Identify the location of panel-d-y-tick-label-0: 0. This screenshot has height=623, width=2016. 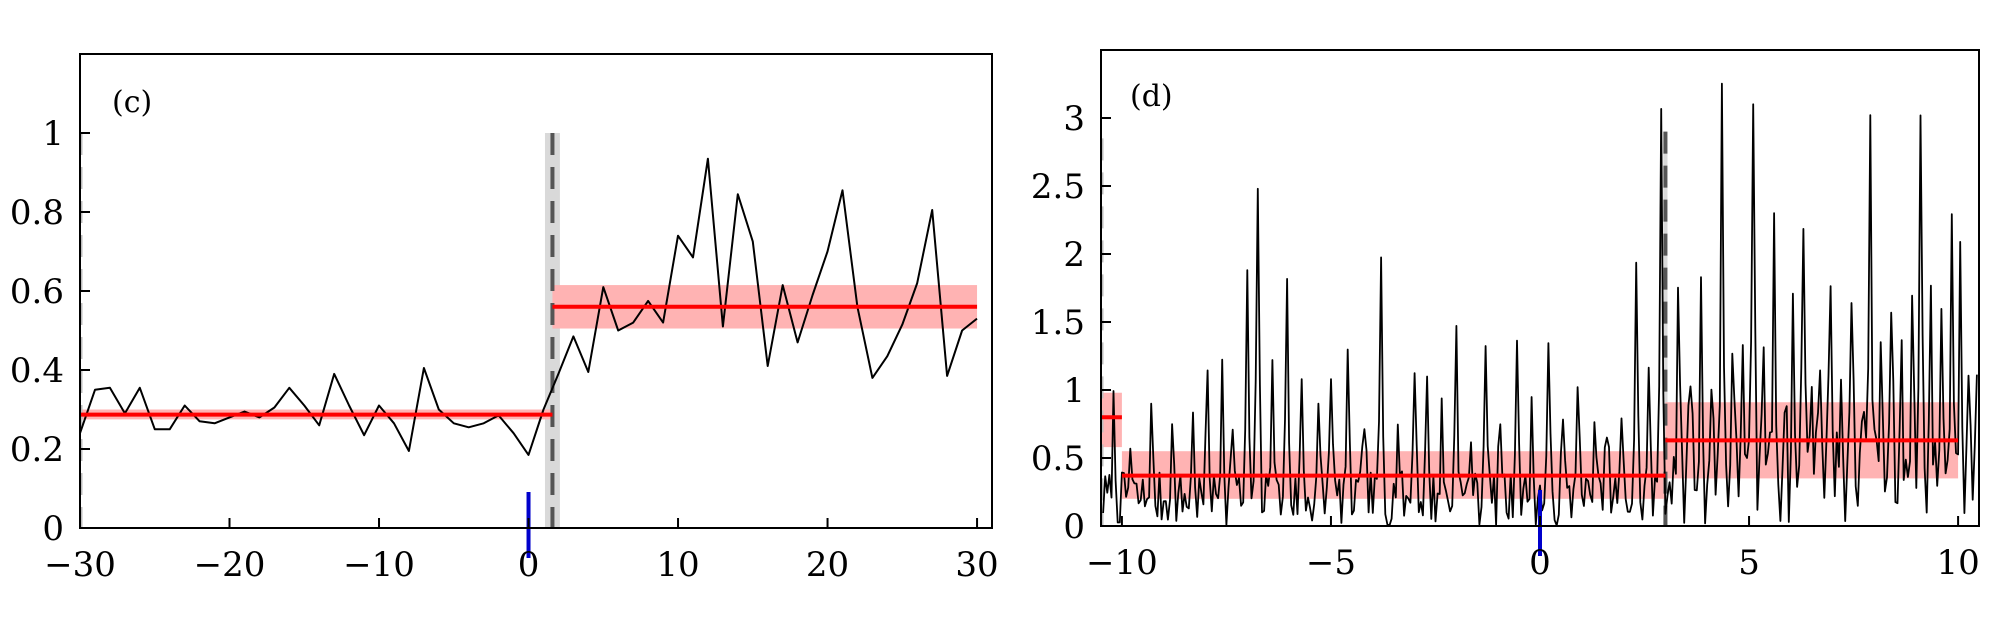
(1074, 527).